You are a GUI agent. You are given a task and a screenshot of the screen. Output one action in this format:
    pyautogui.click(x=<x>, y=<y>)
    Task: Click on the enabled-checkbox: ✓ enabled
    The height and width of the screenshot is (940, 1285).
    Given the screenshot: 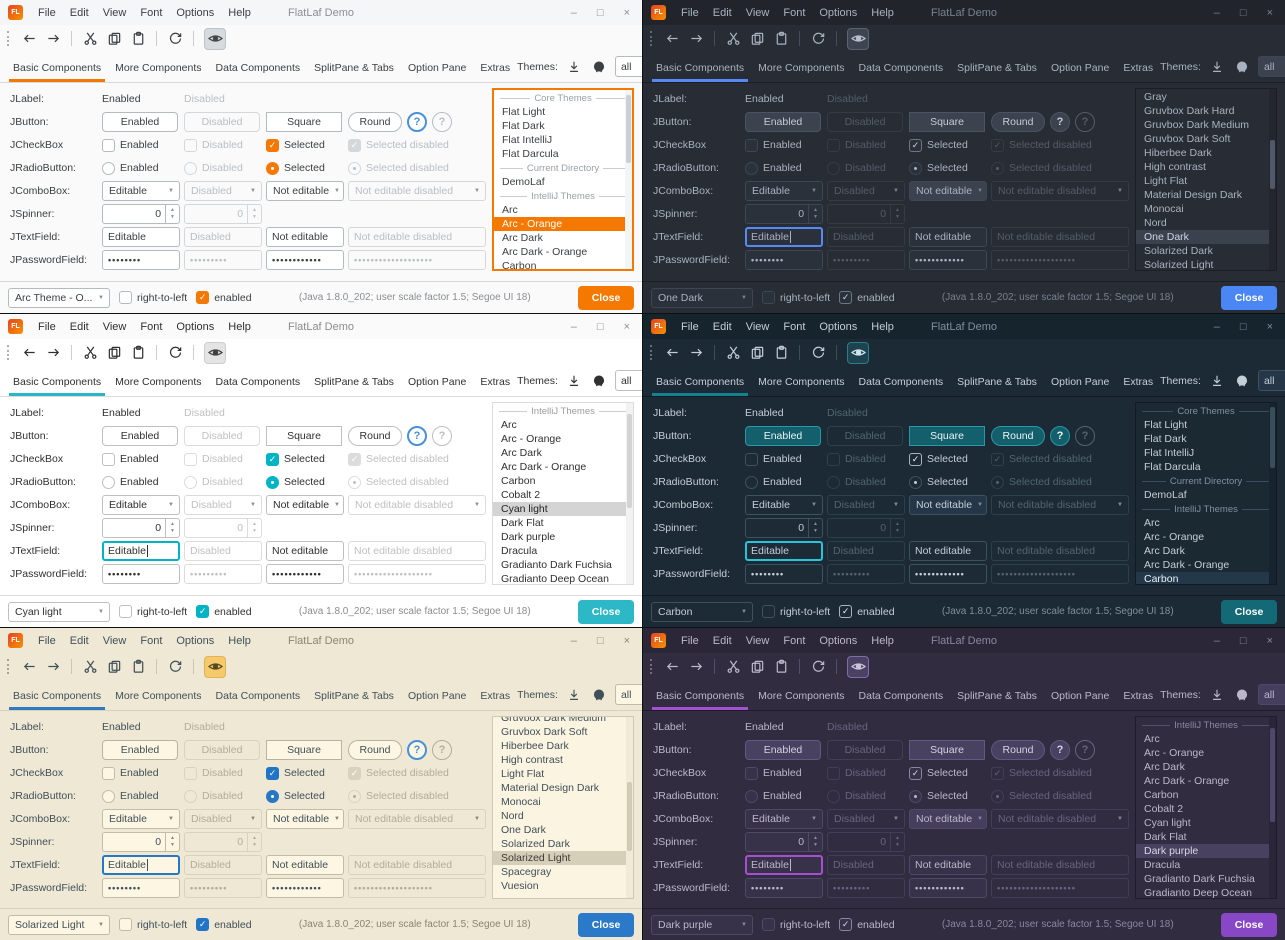 What is the action you would take?
    pyautogui.click(x=867, y=611)
    